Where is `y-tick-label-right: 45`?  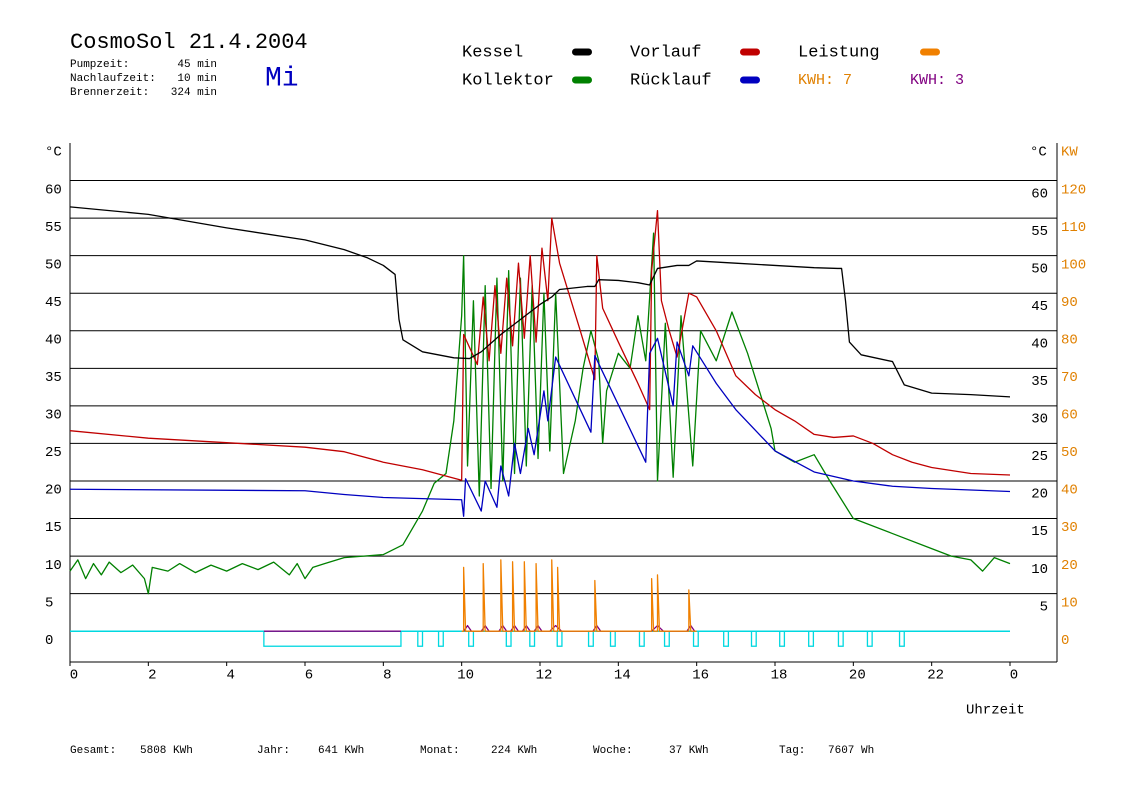 y-tick-label-right: 45 is located at coordinates (1039, 307).